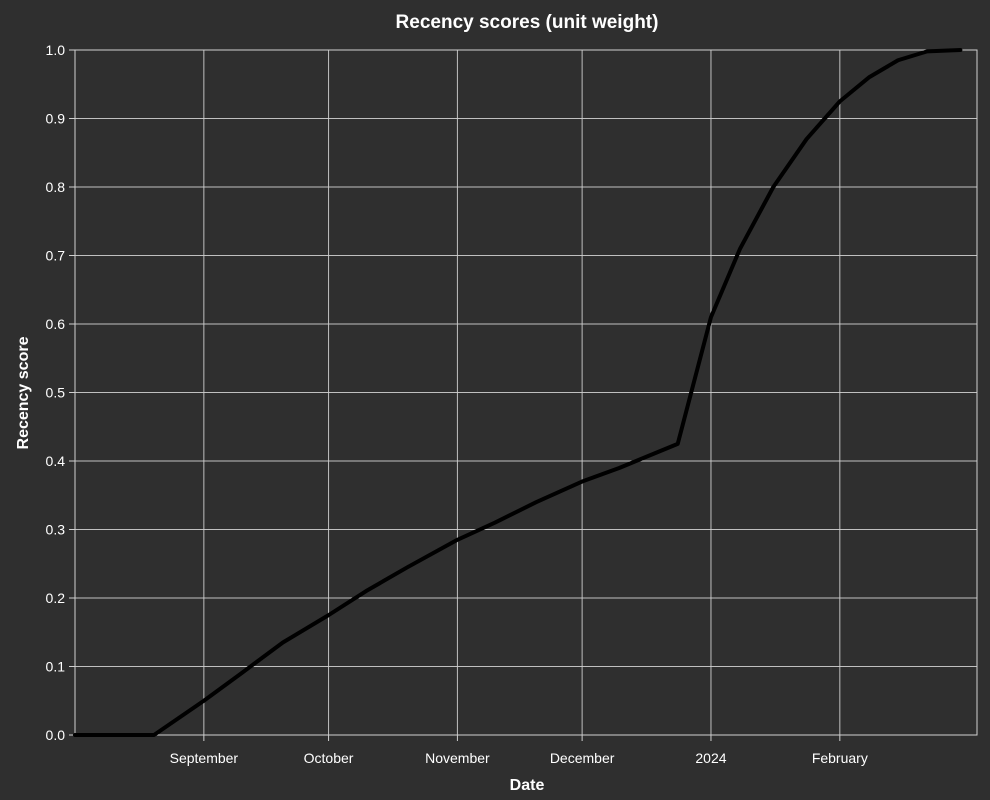 This screenshot has height=800, width=990. Describe the element at coordinates (710, 758) in the screenshot. I see `x-tick-label: 2024` at that location.